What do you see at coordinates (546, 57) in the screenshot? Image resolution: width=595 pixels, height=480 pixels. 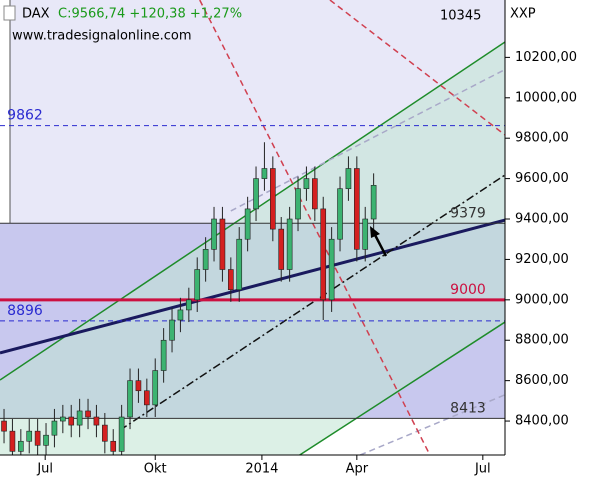 I see `y-tick-label: 10200,00` at bounding box center [546, 57].